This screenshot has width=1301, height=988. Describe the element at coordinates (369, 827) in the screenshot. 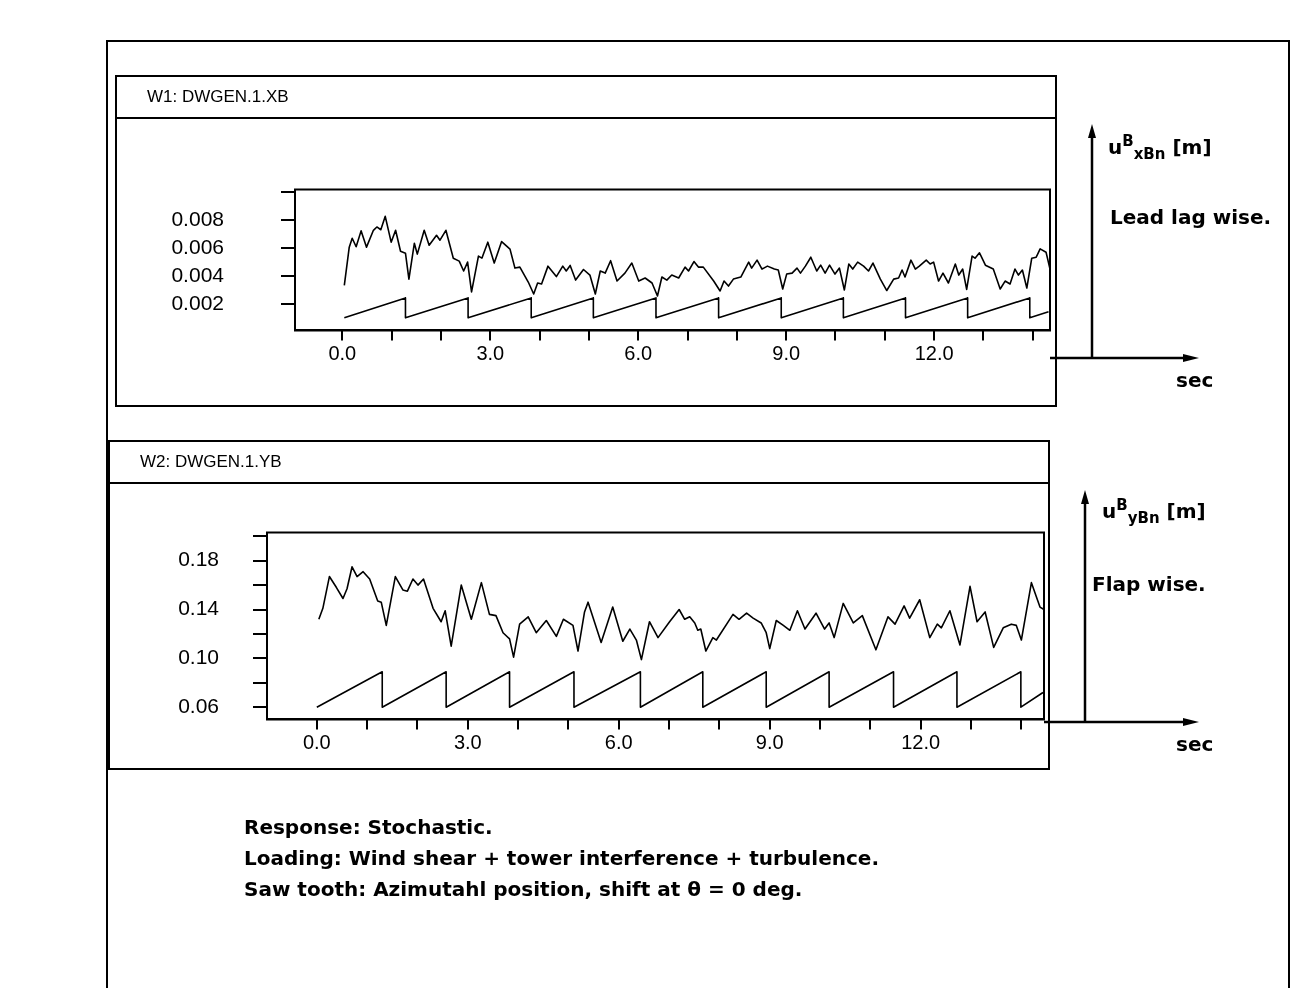

I see `text: Response: Stochastic.` at that location.